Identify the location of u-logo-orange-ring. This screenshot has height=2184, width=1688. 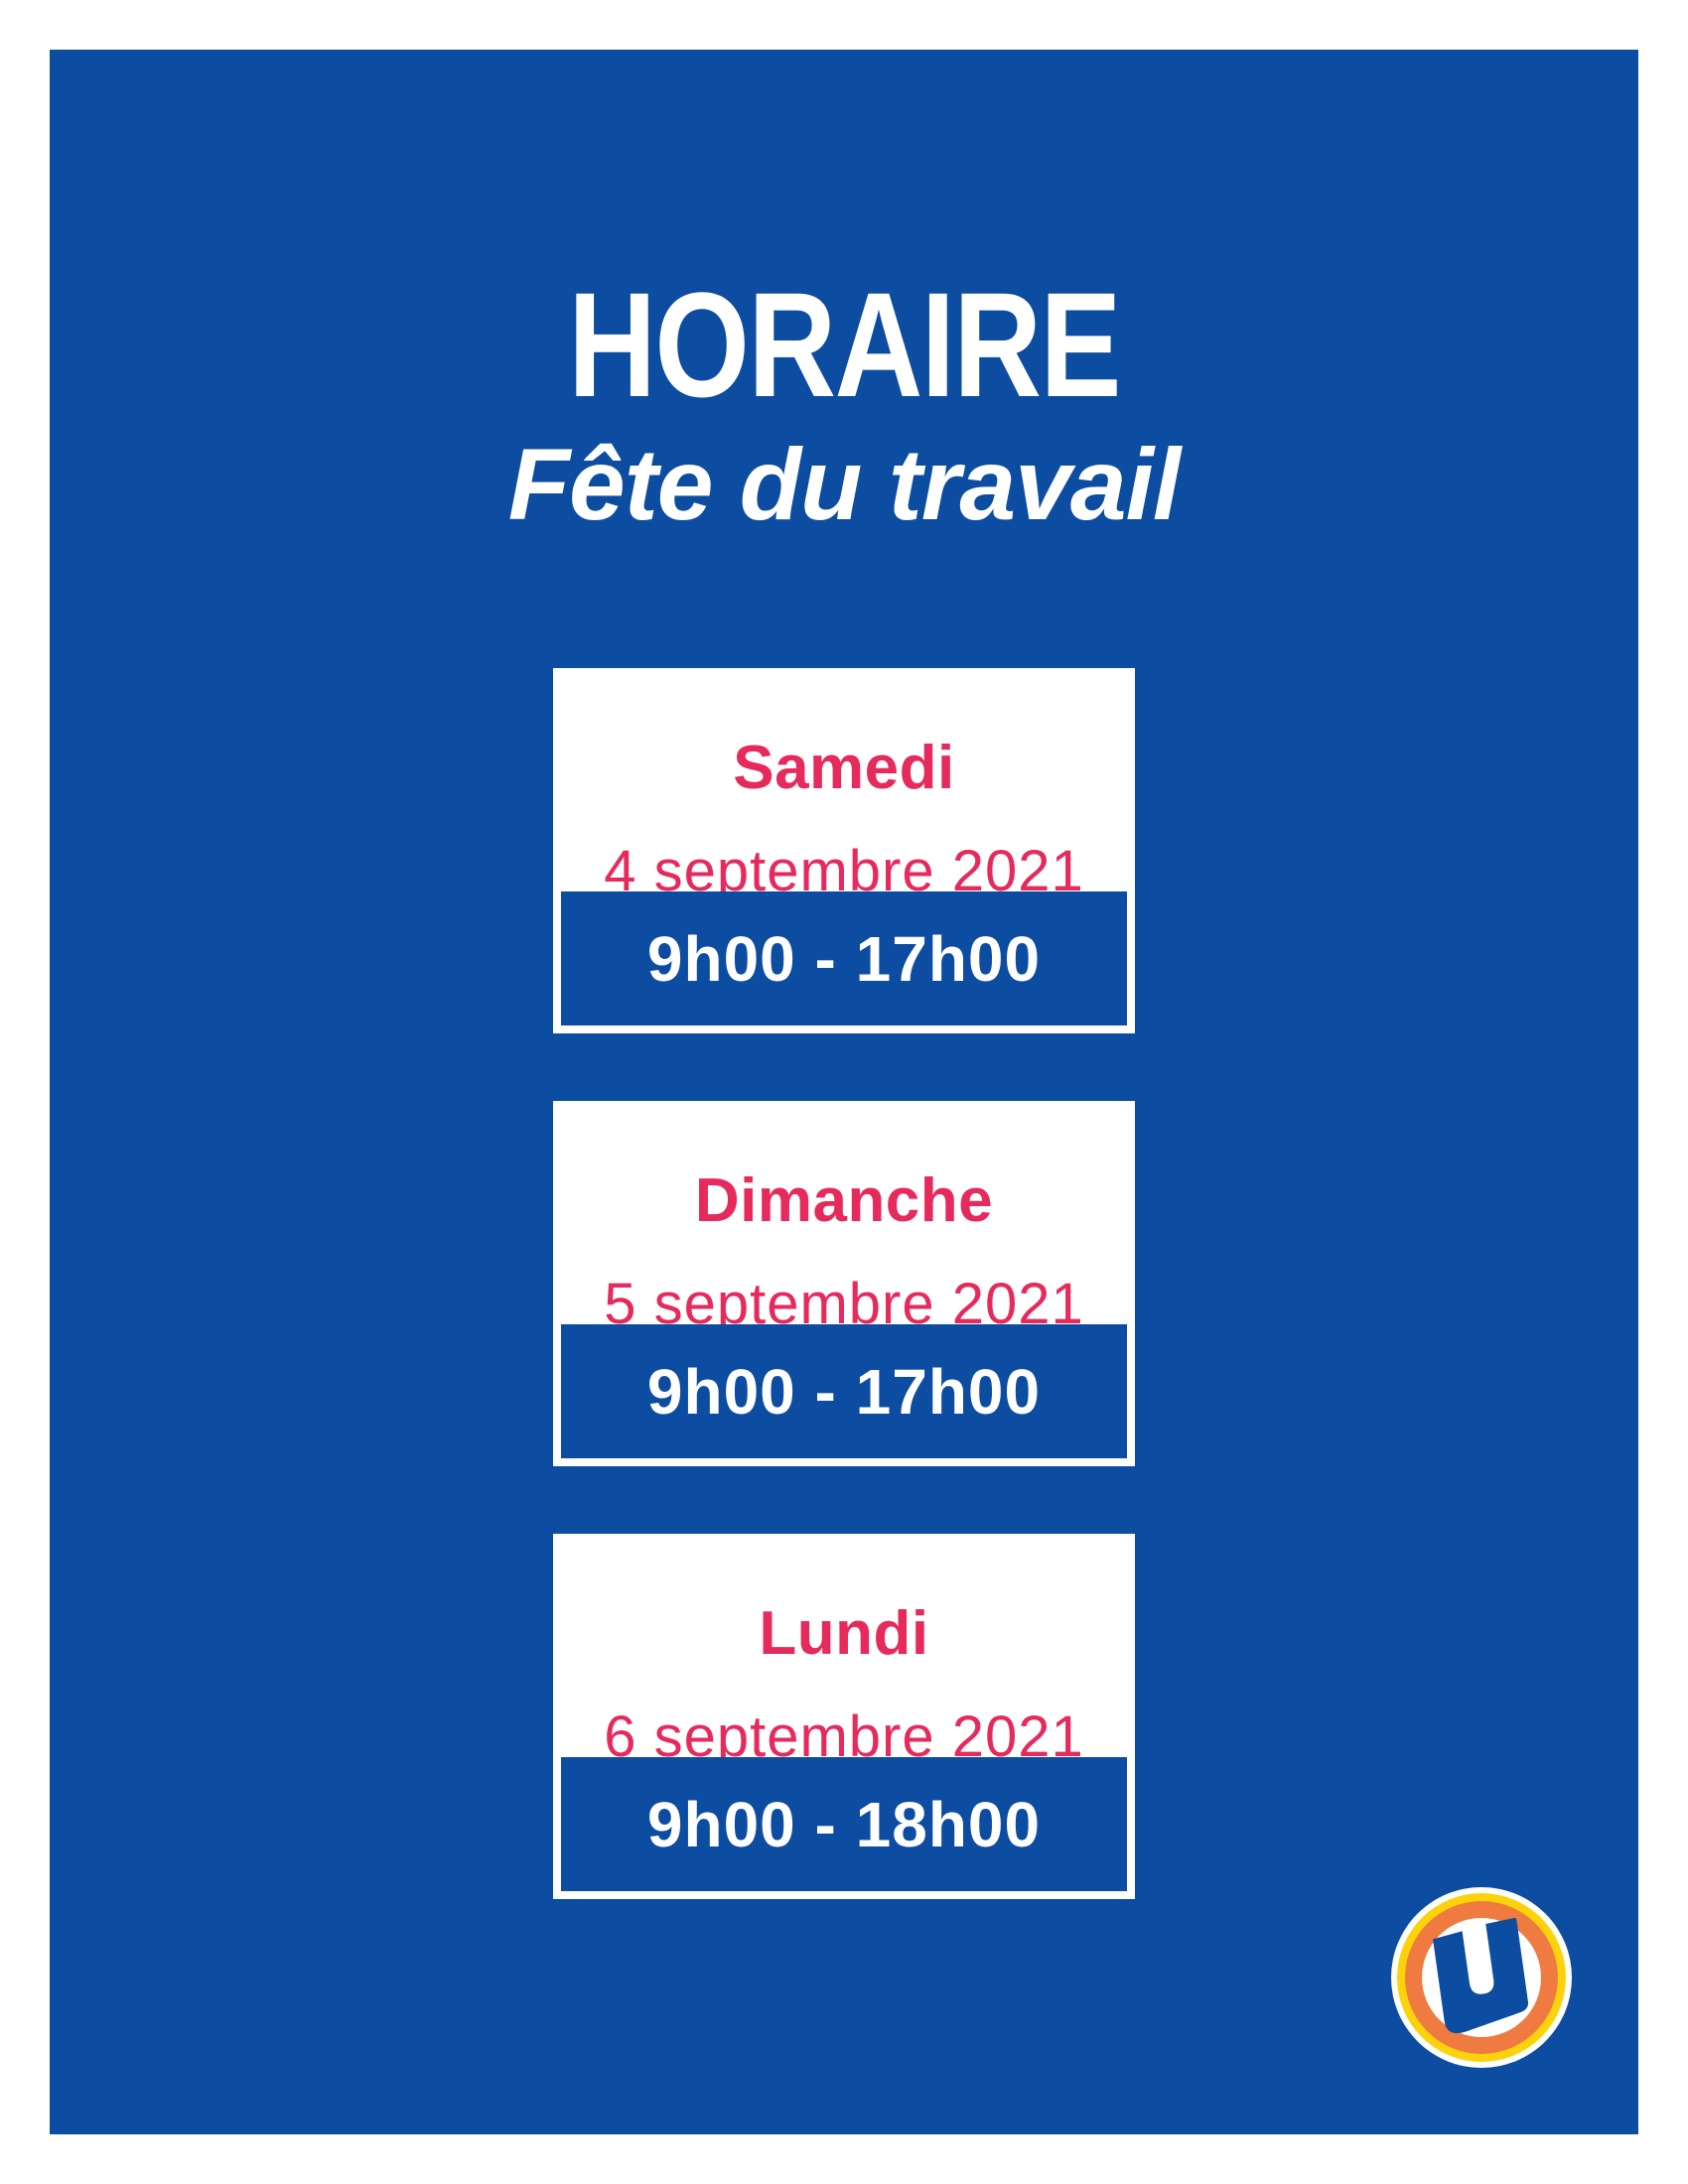
(1481, 1977).